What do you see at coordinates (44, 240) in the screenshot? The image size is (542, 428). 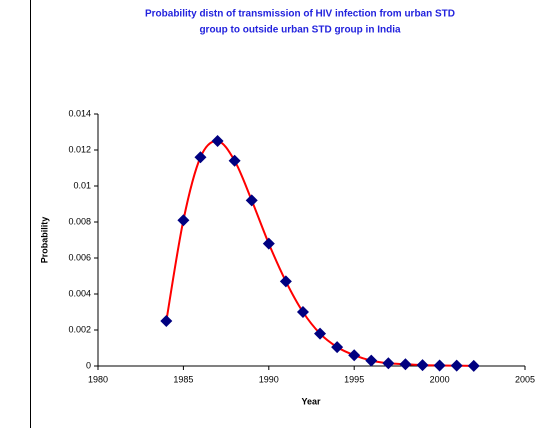 I see `y-axis-label: Probability` at bounding box center [44, 240].